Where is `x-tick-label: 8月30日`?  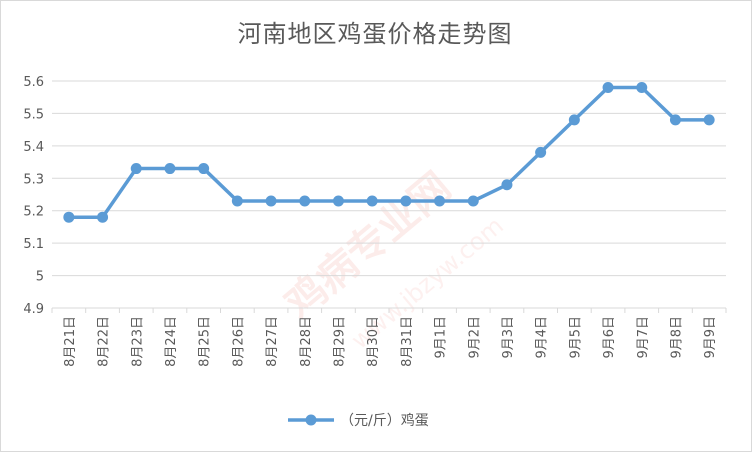 x-tick-label: 8月30日 is located at coordinates (373, 341).